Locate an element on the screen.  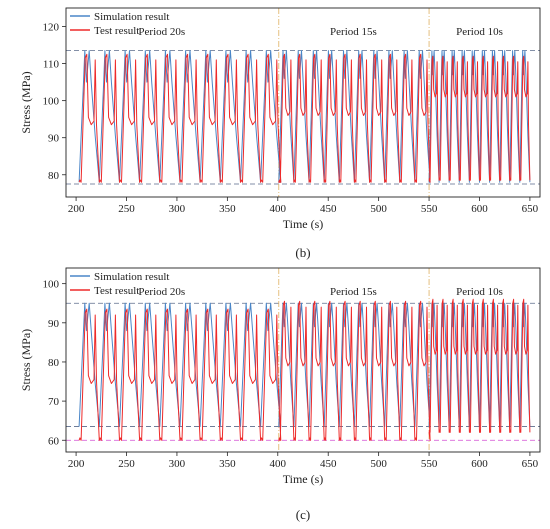
y-tick-label: 60 is located at coordinates (54, 441).